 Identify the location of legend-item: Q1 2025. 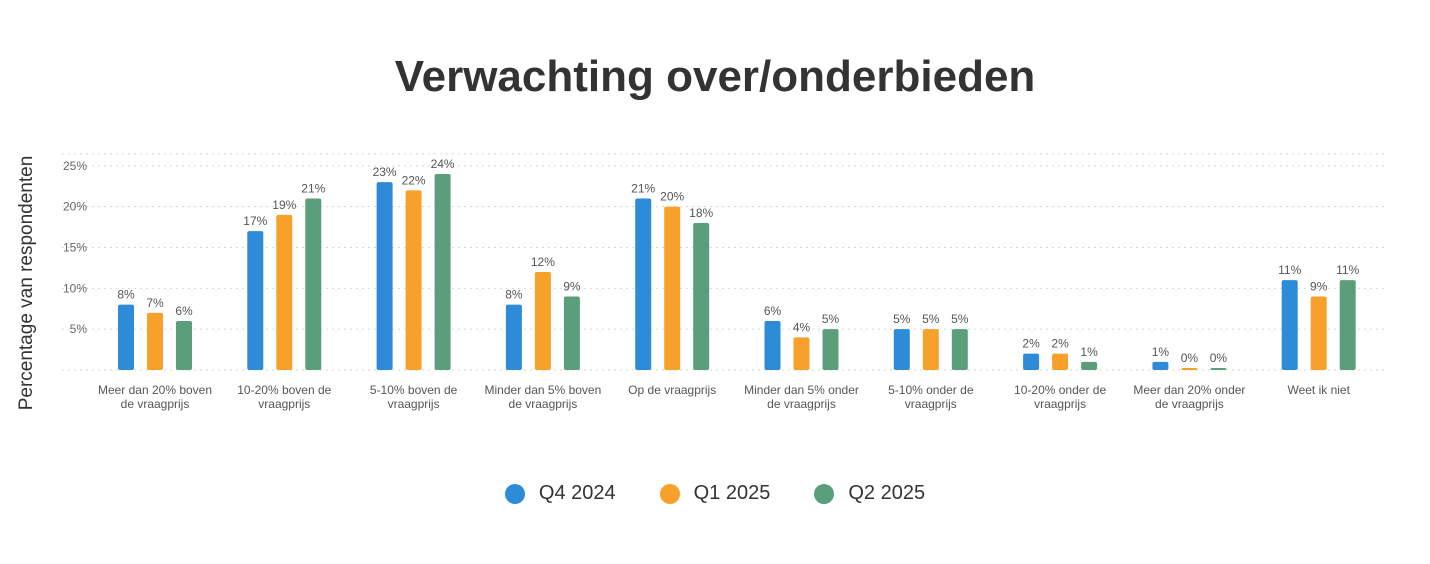
(715, 493).